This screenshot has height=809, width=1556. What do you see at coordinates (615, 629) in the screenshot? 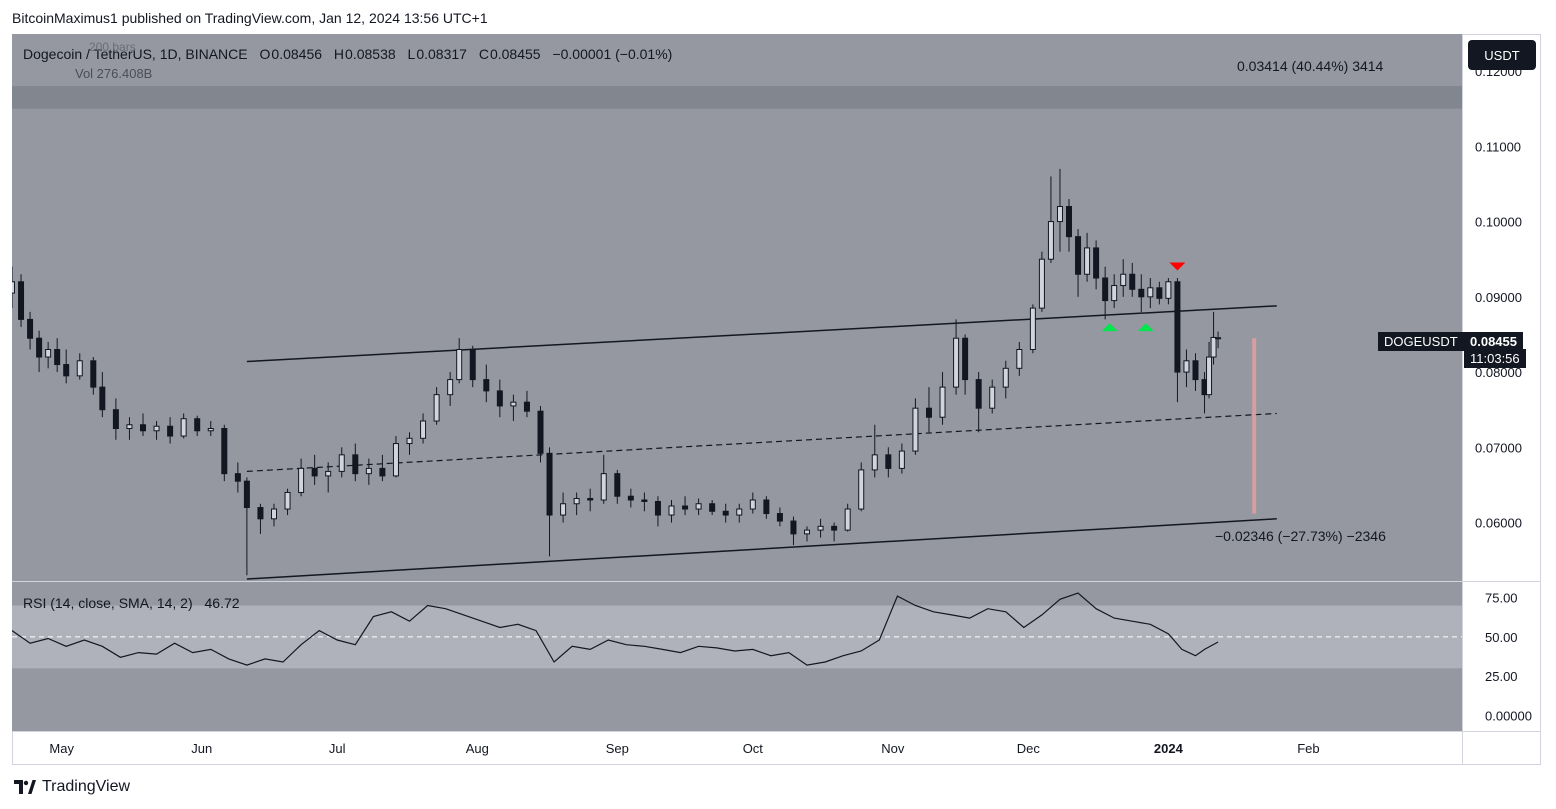
I see `rsi-line` at bounding box center [615, 629].